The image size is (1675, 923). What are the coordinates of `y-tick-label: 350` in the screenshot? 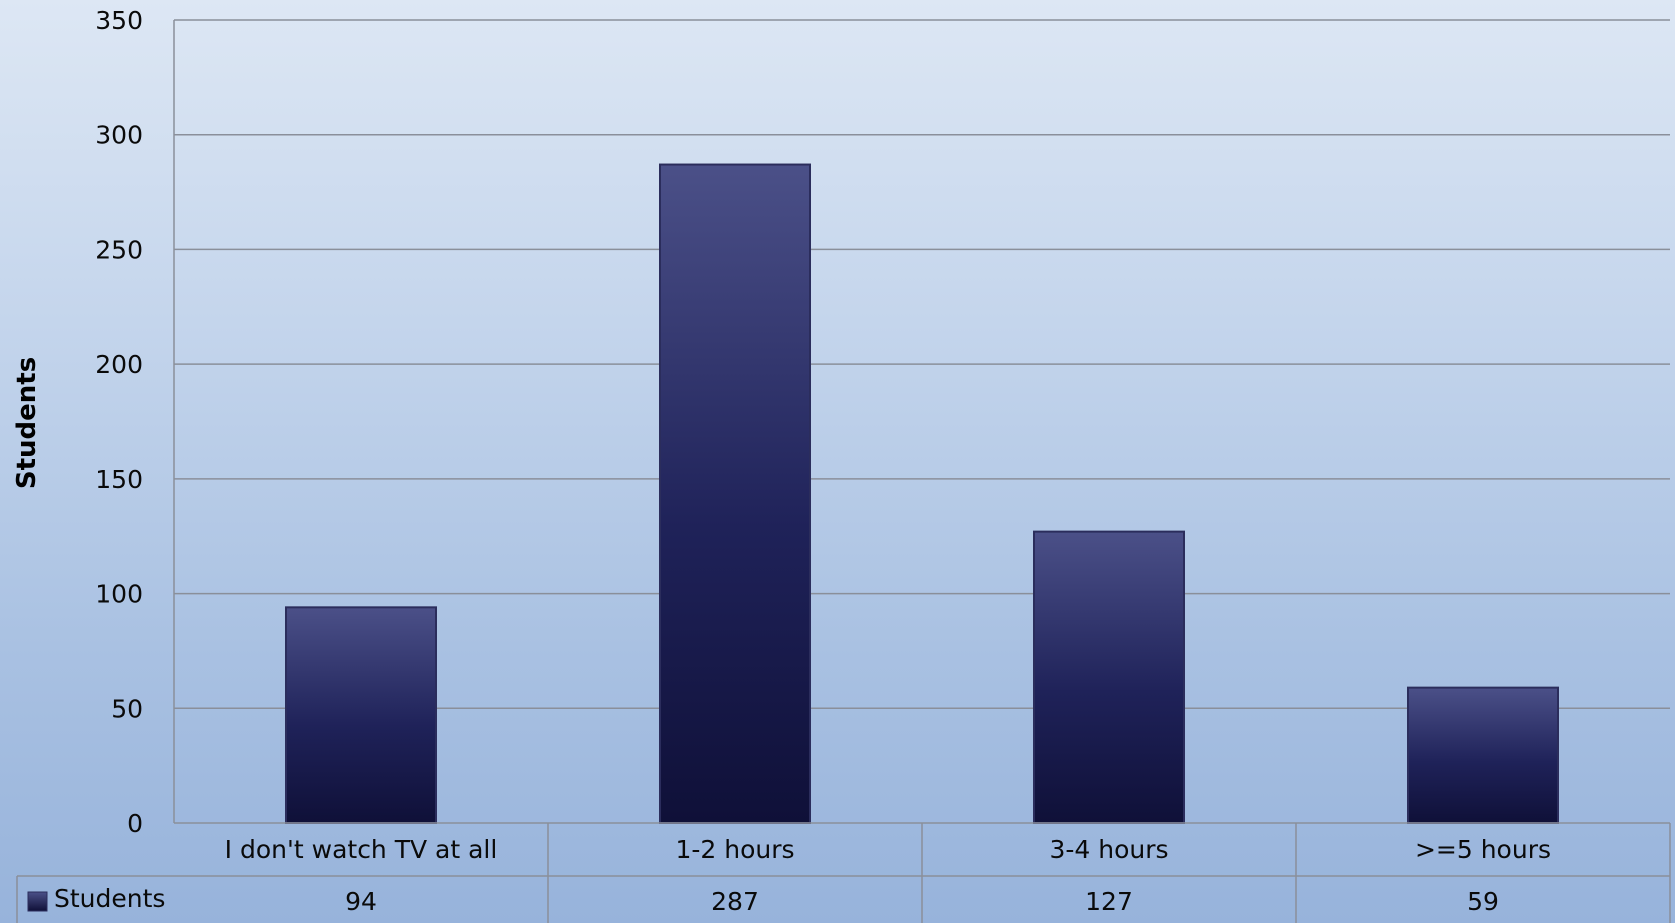 It's located at (119, 20).